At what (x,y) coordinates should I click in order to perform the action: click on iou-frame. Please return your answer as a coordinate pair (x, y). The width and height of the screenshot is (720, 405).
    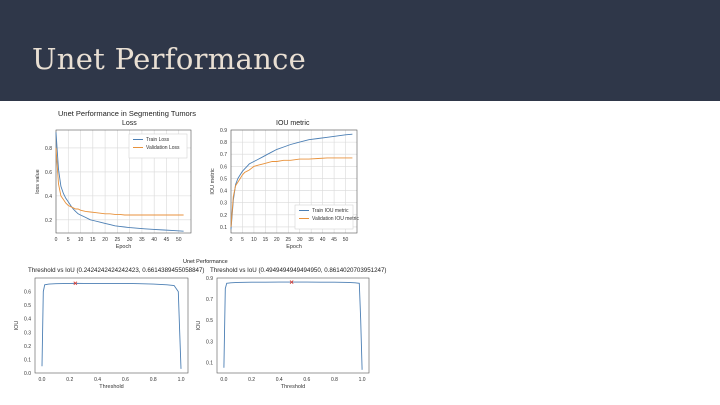
    Looking at the image, I should click on (294, 181).